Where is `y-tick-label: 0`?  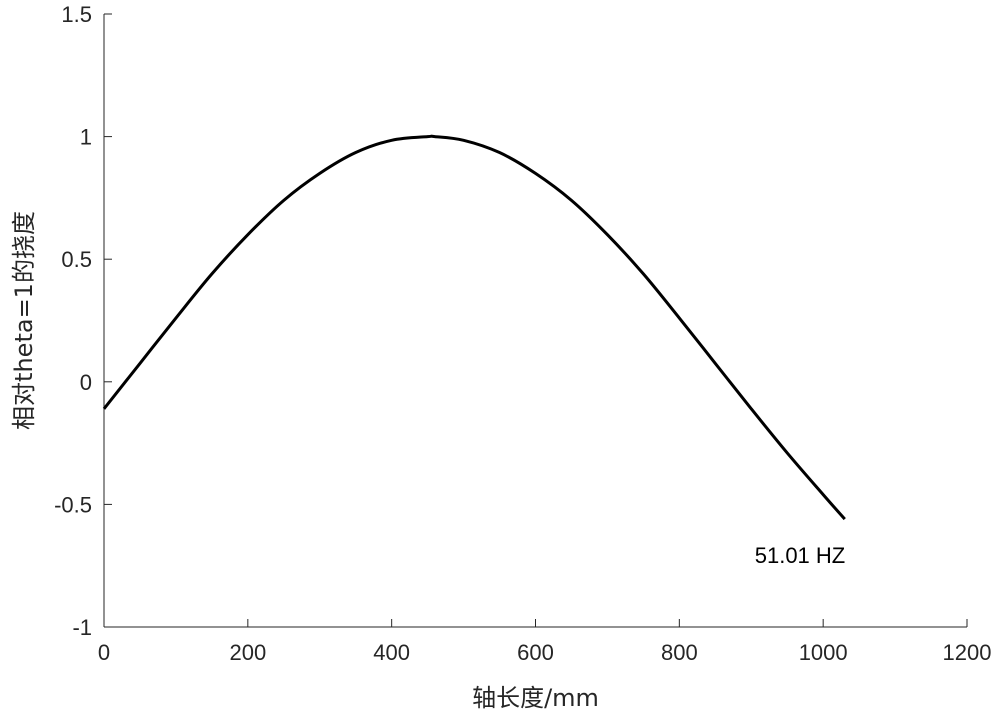 y-tick-label: 0 is located at coordinates (86, 382).